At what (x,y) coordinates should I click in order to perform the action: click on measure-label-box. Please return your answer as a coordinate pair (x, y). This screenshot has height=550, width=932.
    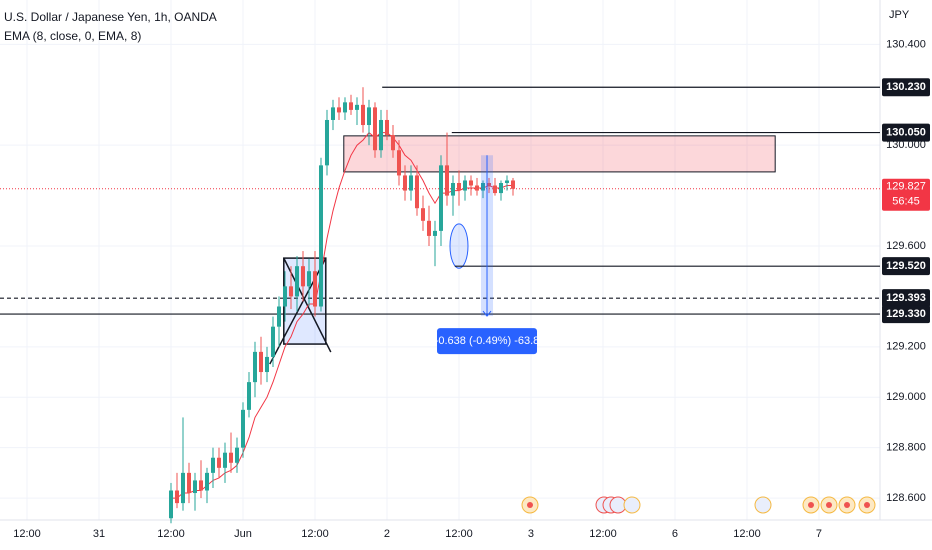
    Looking at the image, I should click on (487, 341).